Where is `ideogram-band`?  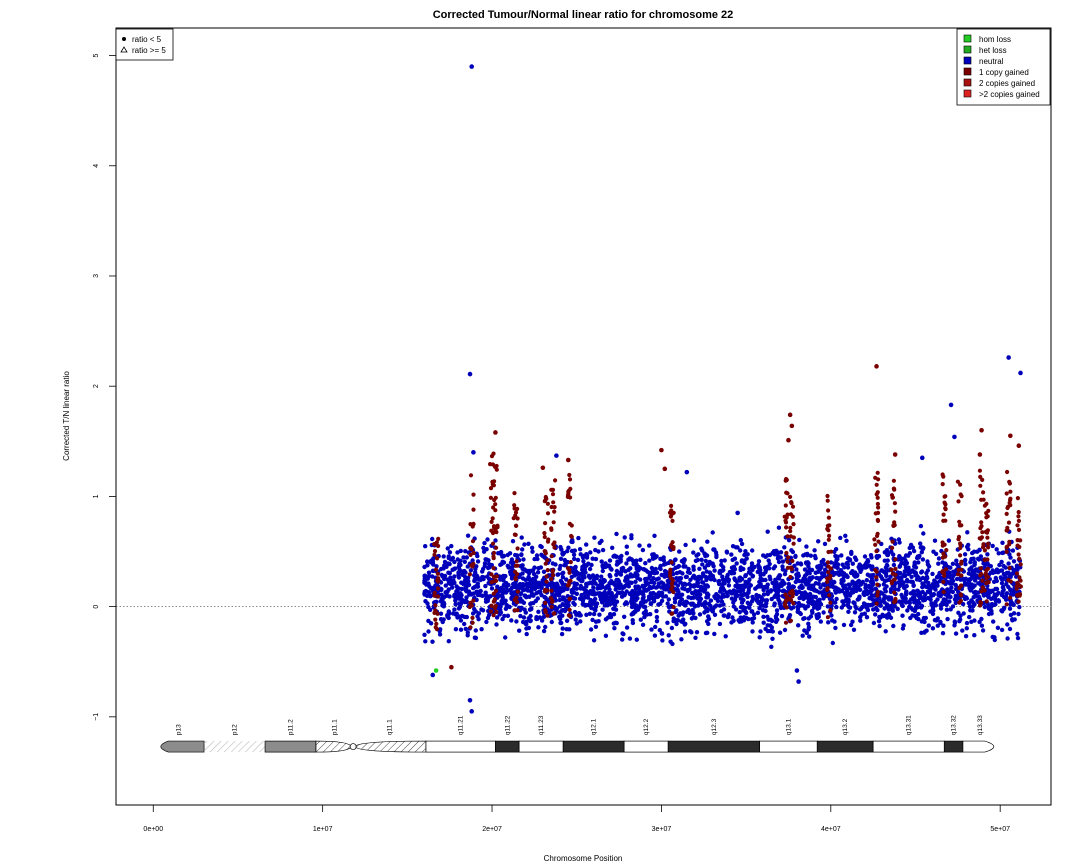
ideogram-band is located at coordinates (333, 746).